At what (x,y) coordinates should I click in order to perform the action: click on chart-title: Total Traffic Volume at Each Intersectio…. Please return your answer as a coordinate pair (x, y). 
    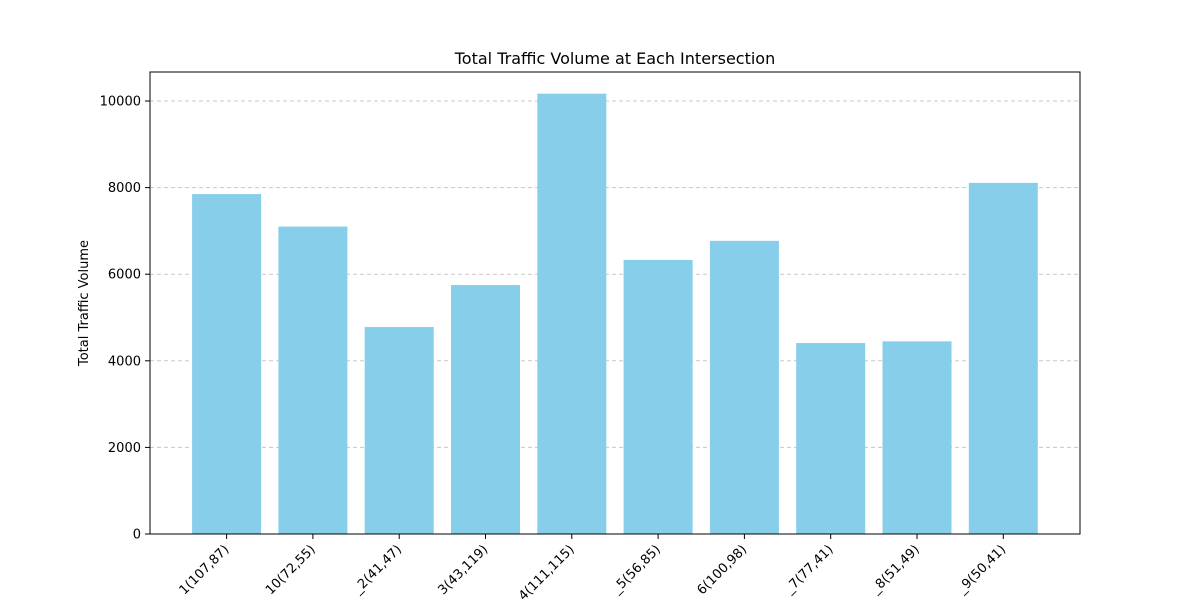
    Looking at the image, I should click on (614, 58).